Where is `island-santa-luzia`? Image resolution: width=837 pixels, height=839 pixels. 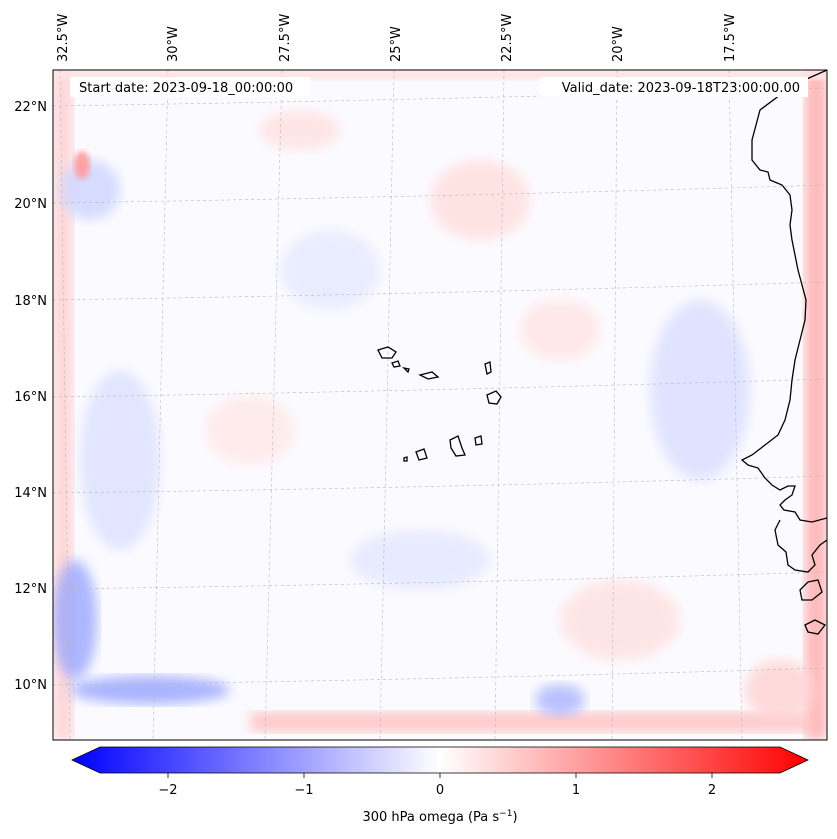
island-santa-luzia is located at coordinates (406, 370).